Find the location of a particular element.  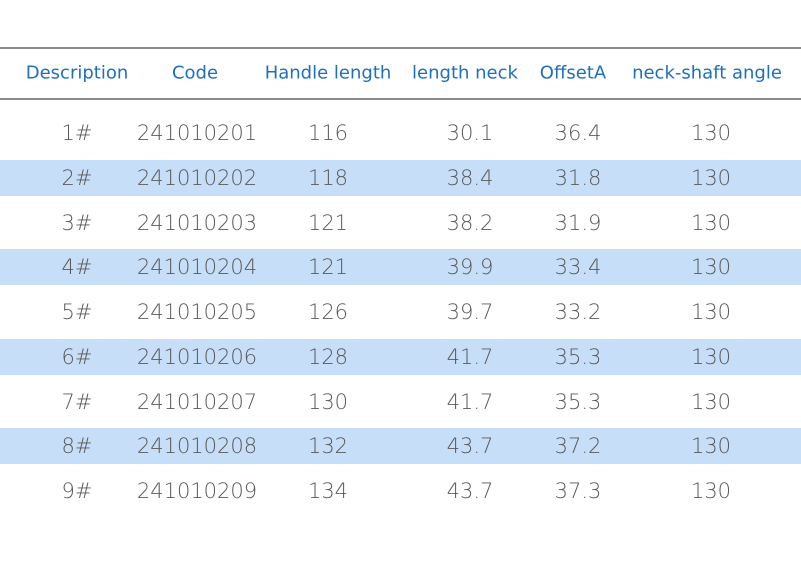

table-cell: 128 is located at coordinates (328, 356).